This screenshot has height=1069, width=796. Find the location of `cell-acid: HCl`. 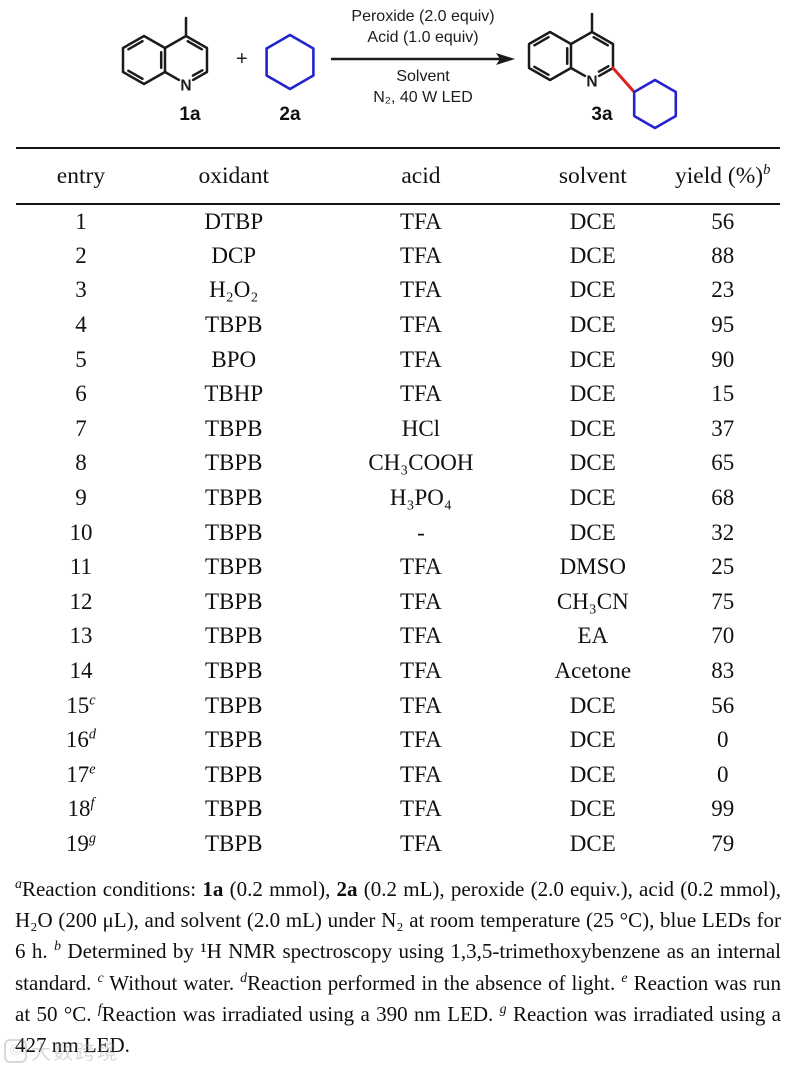

cell-acid: HCl is located at coordinates (421, 428).